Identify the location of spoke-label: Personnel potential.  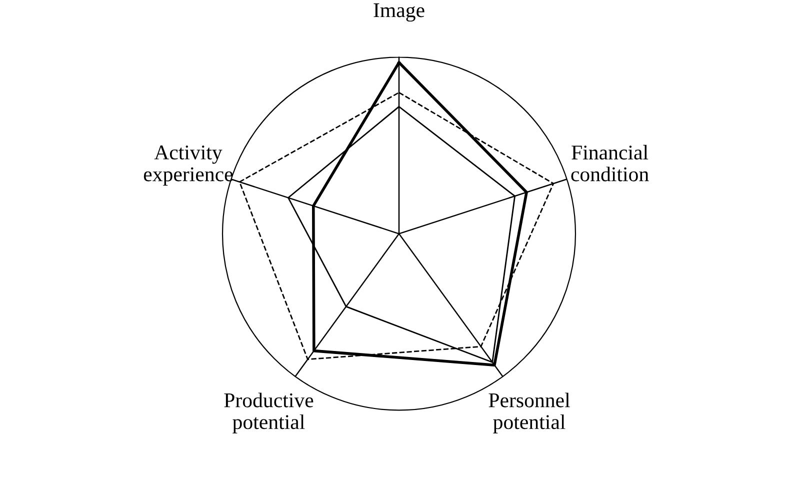
(529, 413).